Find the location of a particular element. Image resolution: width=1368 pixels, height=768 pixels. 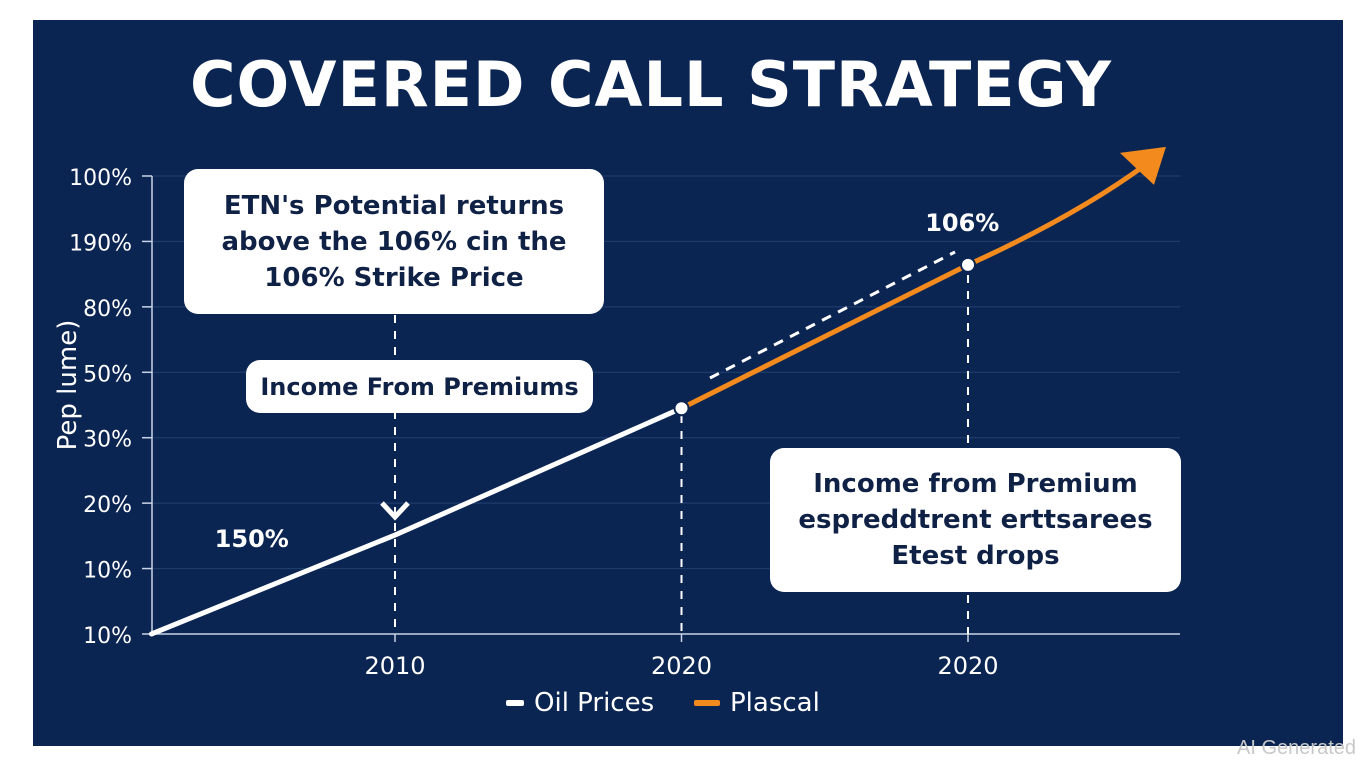

data-label: 106% is located at coordinates (962, 223).